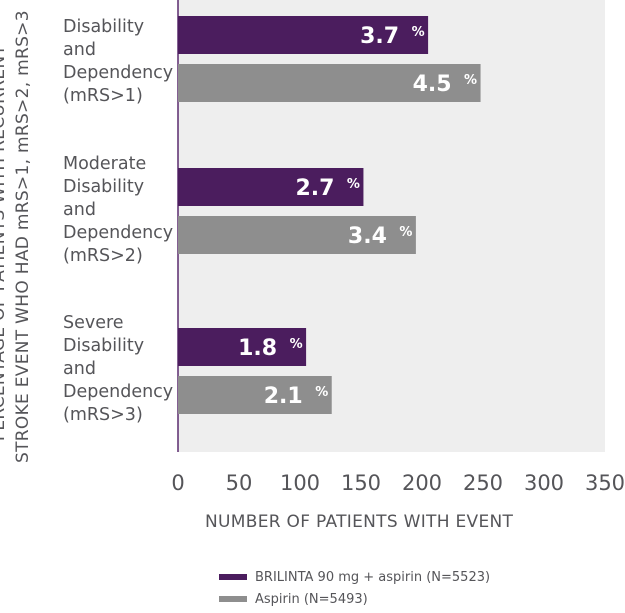 This screenshot has height=613, width=625. What do you see at coordinates (379, 36) in the screenshot?
I see `bar-value-label: 3.7` at bounding box center [379, 36].